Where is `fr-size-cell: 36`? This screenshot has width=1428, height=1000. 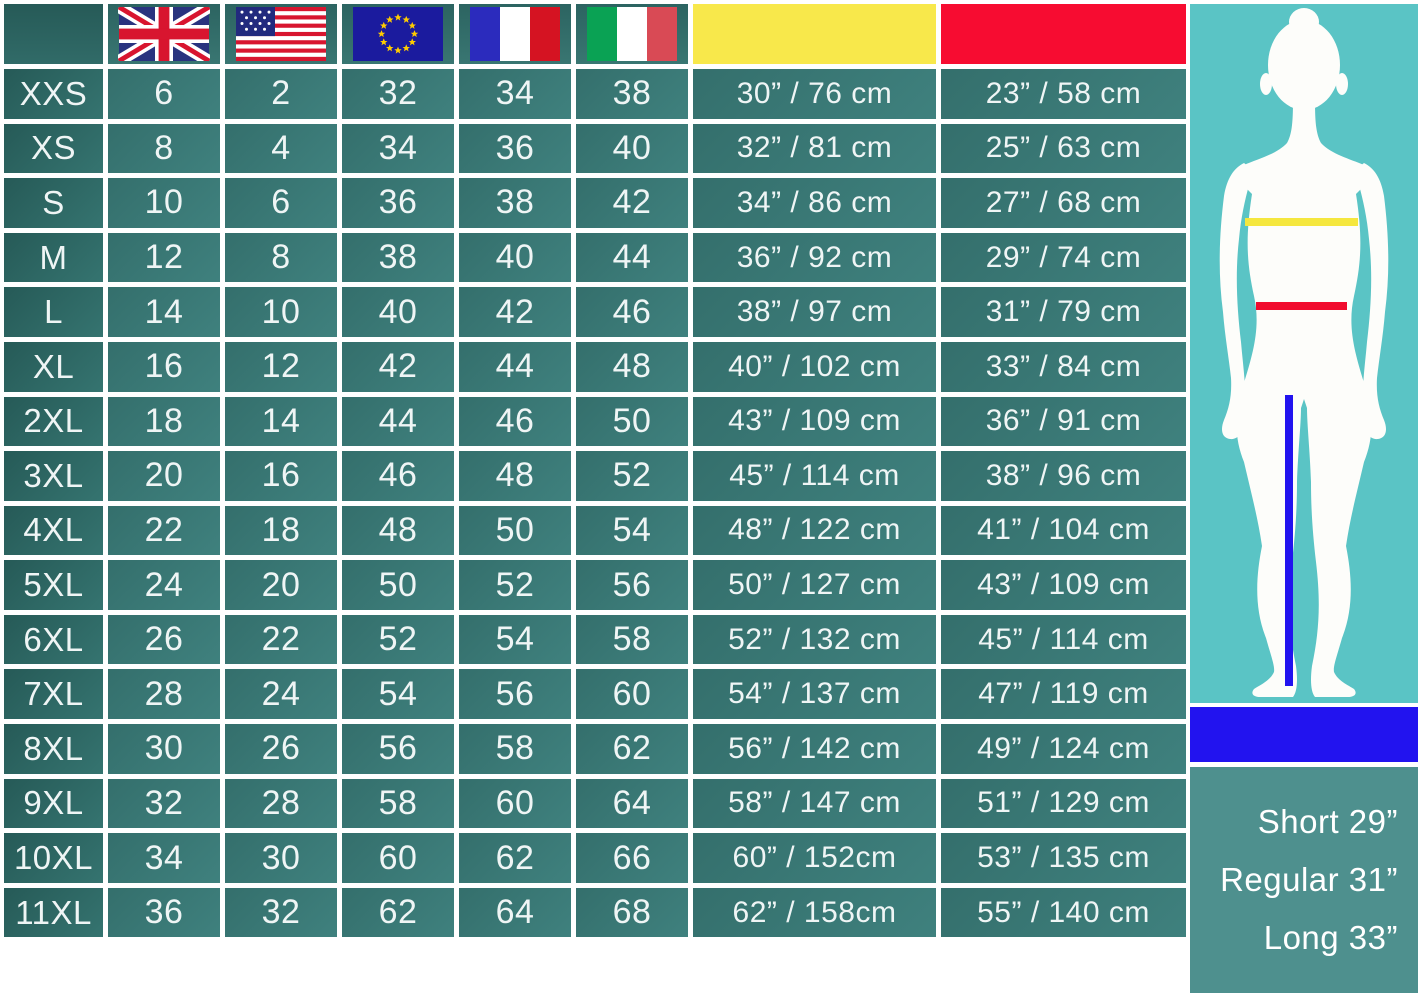 fr-size-cell: 36 is located at coordinates (515, 148).